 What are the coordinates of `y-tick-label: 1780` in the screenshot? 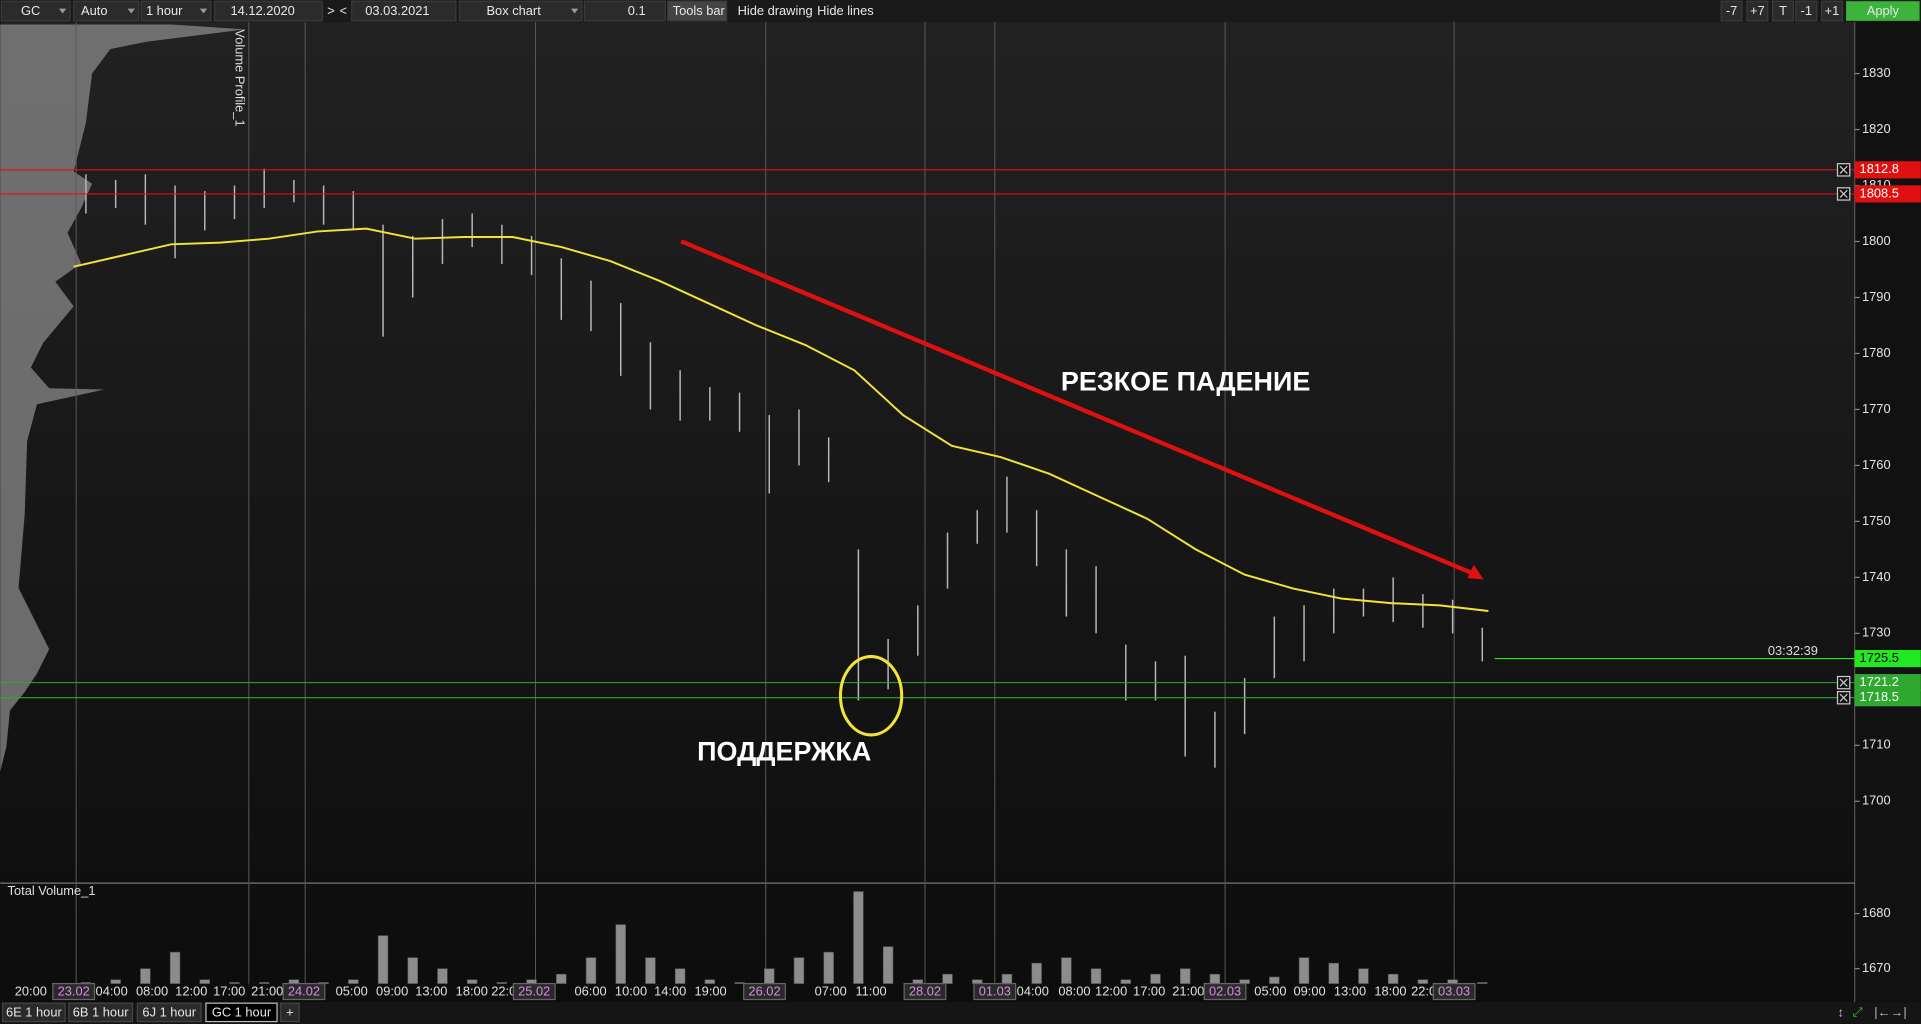 It's located at (1876, 352).